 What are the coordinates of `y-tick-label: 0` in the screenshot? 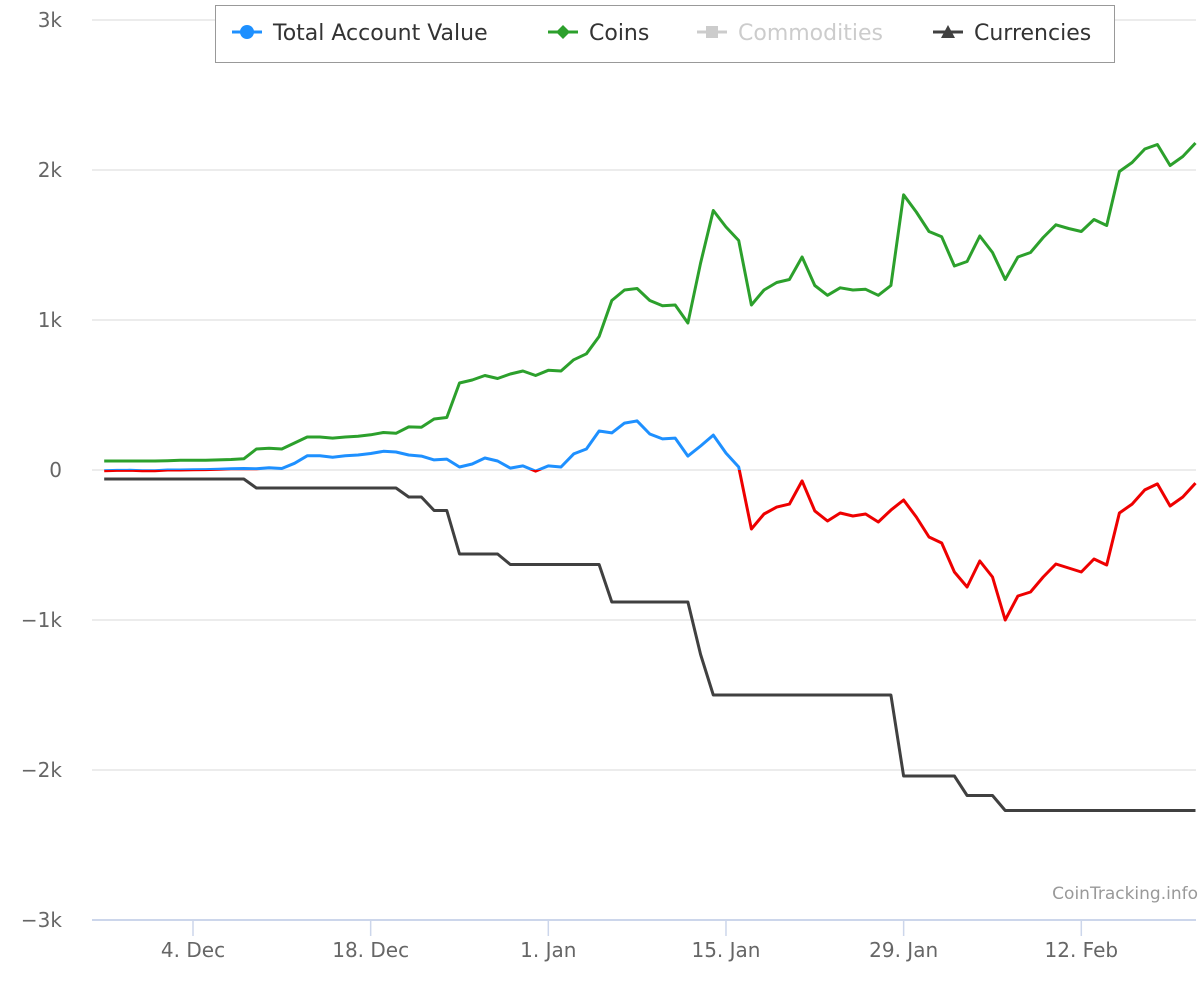 It's located at (55, 470).